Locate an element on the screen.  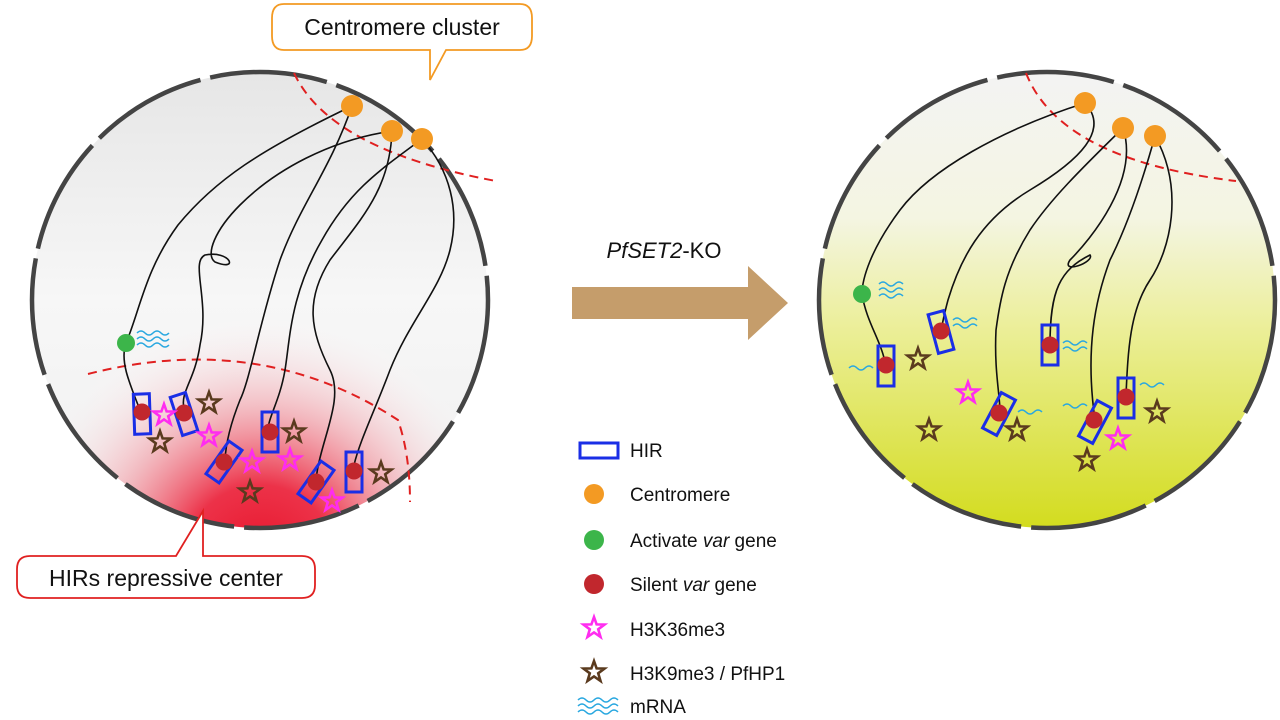
mrna-legend-icon is located at coordinates (598, 706).